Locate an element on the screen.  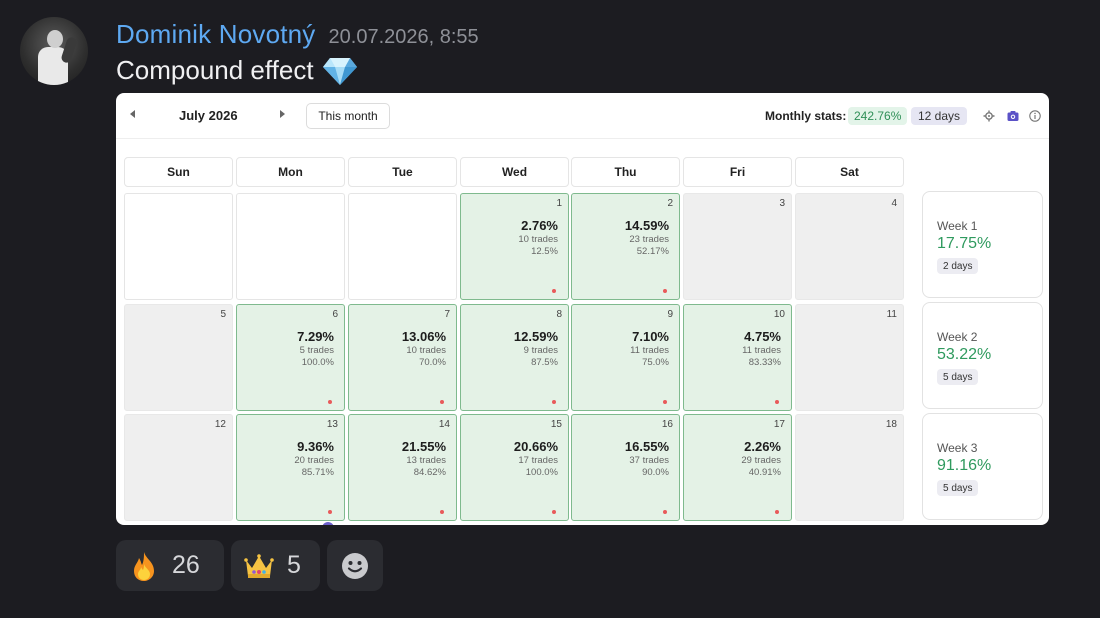
monthly-stats-pct: 242.76% is located at coordinates (878, 116).